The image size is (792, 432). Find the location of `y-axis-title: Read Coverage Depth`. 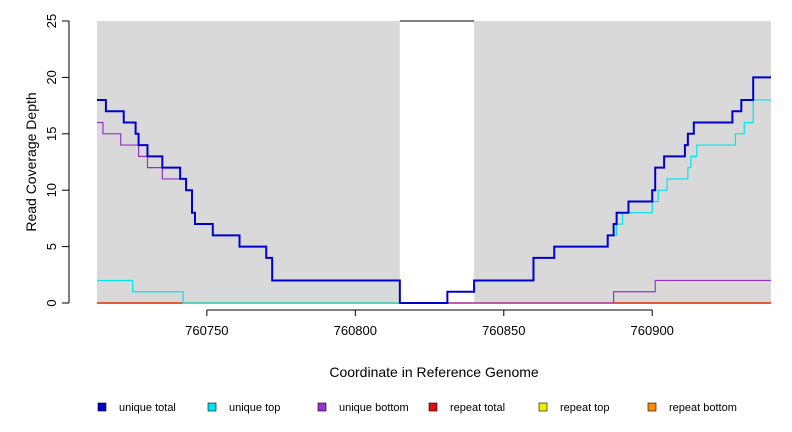

y-axis-title: Read Coverage Depth is located at coordinates (31, 161).